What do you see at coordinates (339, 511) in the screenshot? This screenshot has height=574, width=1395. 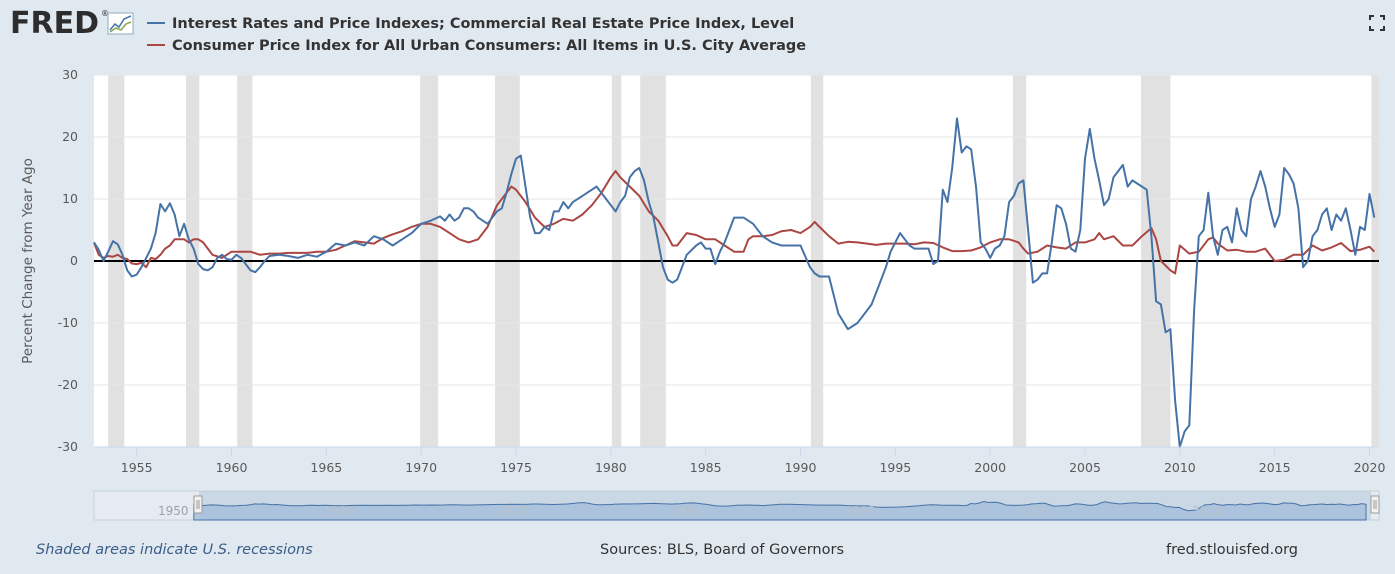 I see `navigator-label: 1960` at bounding box center [339, 511].